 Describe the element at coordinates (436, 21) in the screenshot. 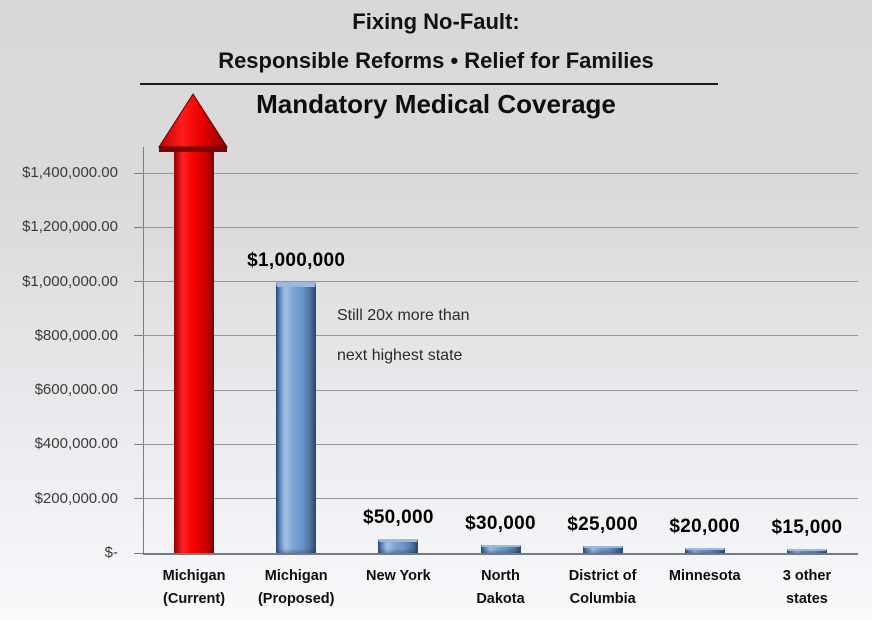

I see `deck-title-line1: Fixing No-Fault:` at that location.